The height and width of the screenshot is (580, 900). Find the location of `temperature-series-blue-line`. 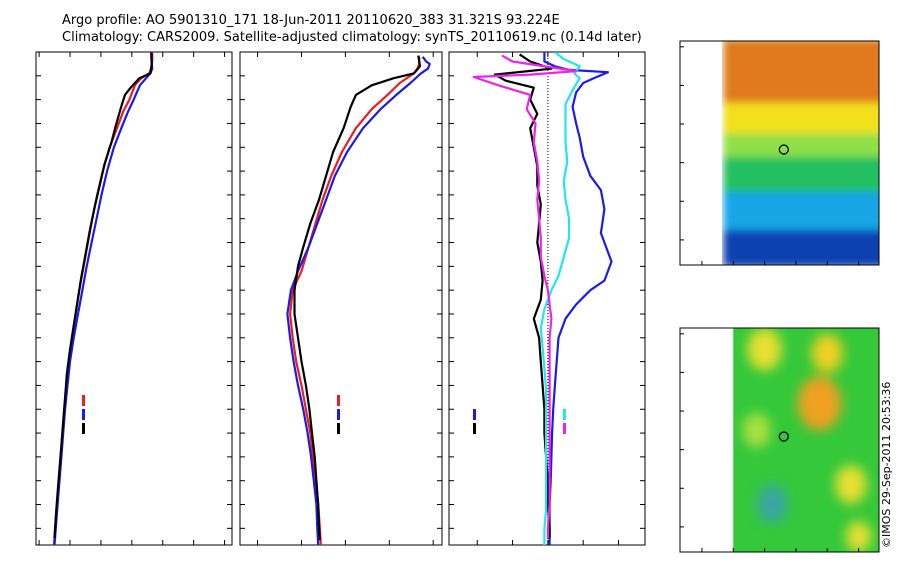

temperature-series-blue-line is located at coordinates (103, 298).